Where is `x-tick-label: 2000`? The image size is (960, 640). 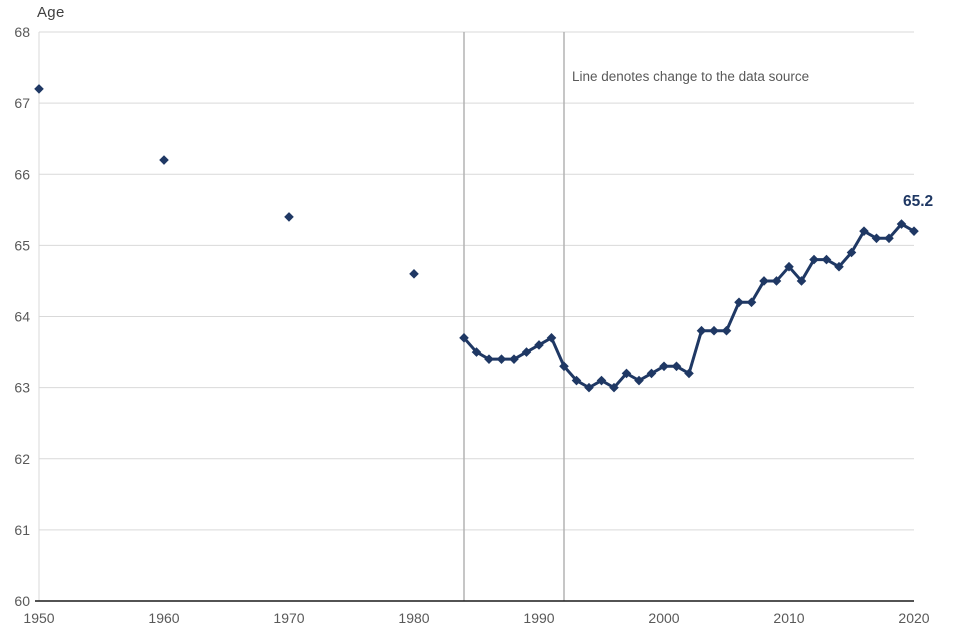
x-tick-label: 2000 is located at coordinates (663, 618).